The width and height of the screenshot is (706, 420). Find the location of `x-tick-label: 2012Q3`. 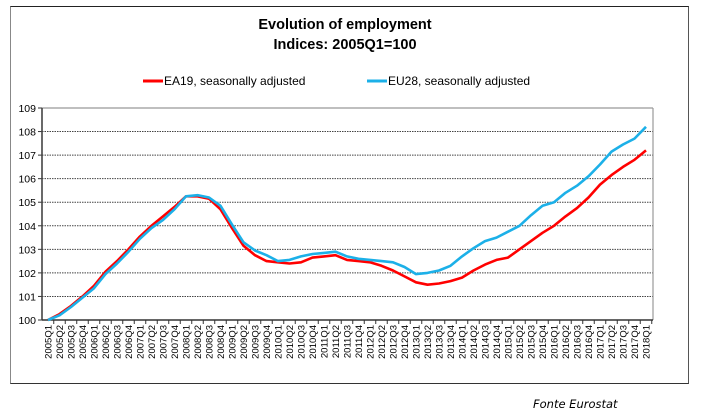

x-tick-label: 2012Q3 is located at coordinates (394, 342).